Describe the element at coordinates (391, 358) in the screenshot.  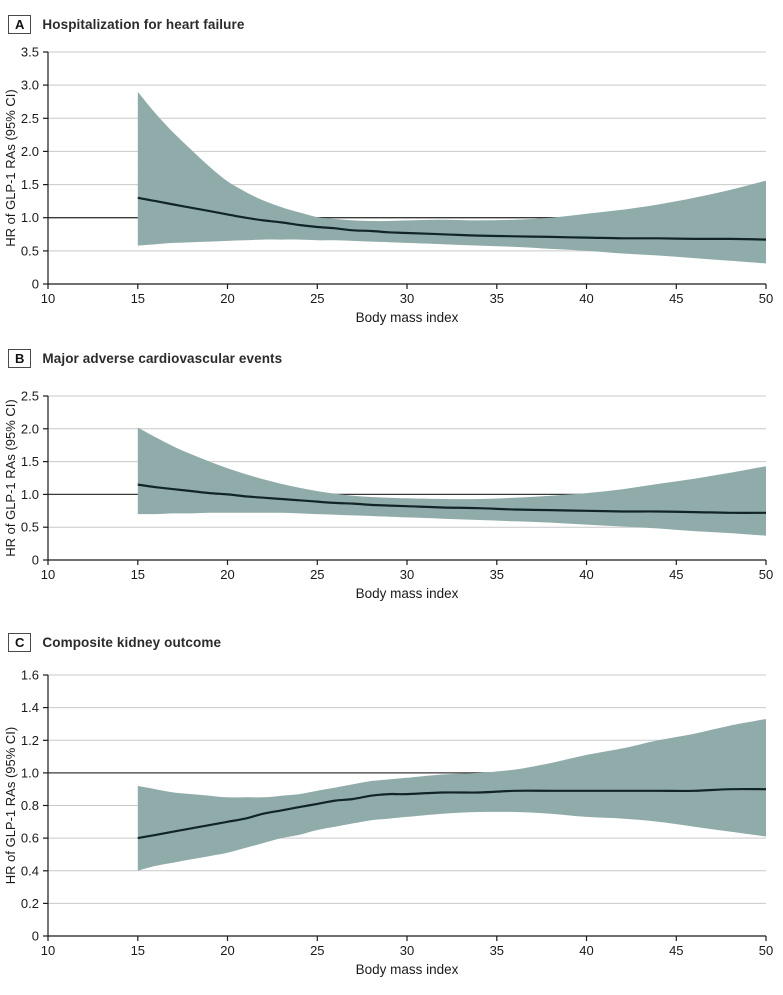
I see `panel-header: B Major adverse cardiovascular events` at that location.